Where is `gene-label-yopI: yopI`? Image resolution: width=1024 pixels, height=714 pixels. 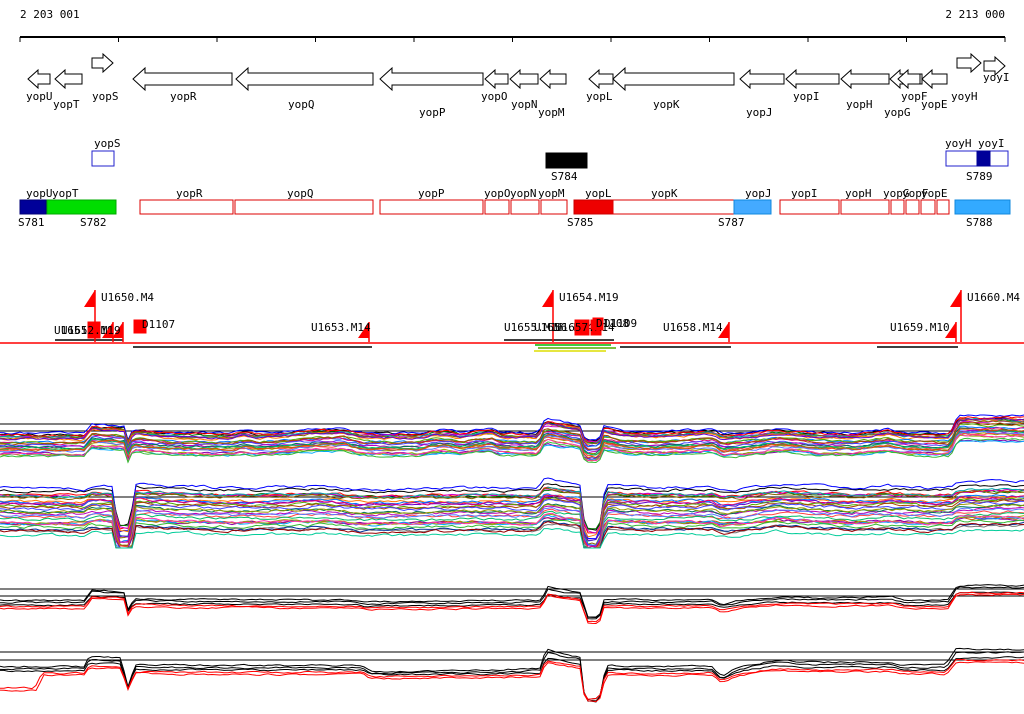
gene-label-yopI: yopI is located at coordinates (806, 96).